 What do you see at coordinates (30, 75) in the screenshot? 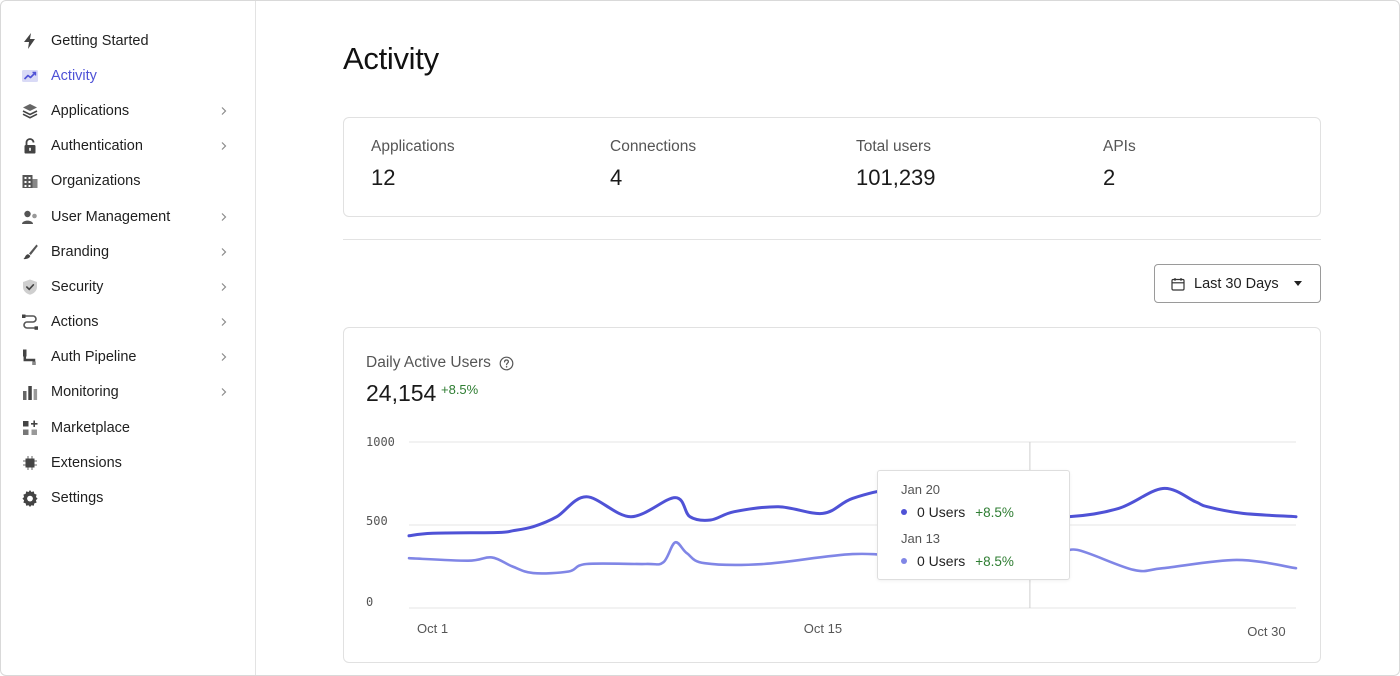
I see `activity-chart-icon` at bounding box center [30, 75].